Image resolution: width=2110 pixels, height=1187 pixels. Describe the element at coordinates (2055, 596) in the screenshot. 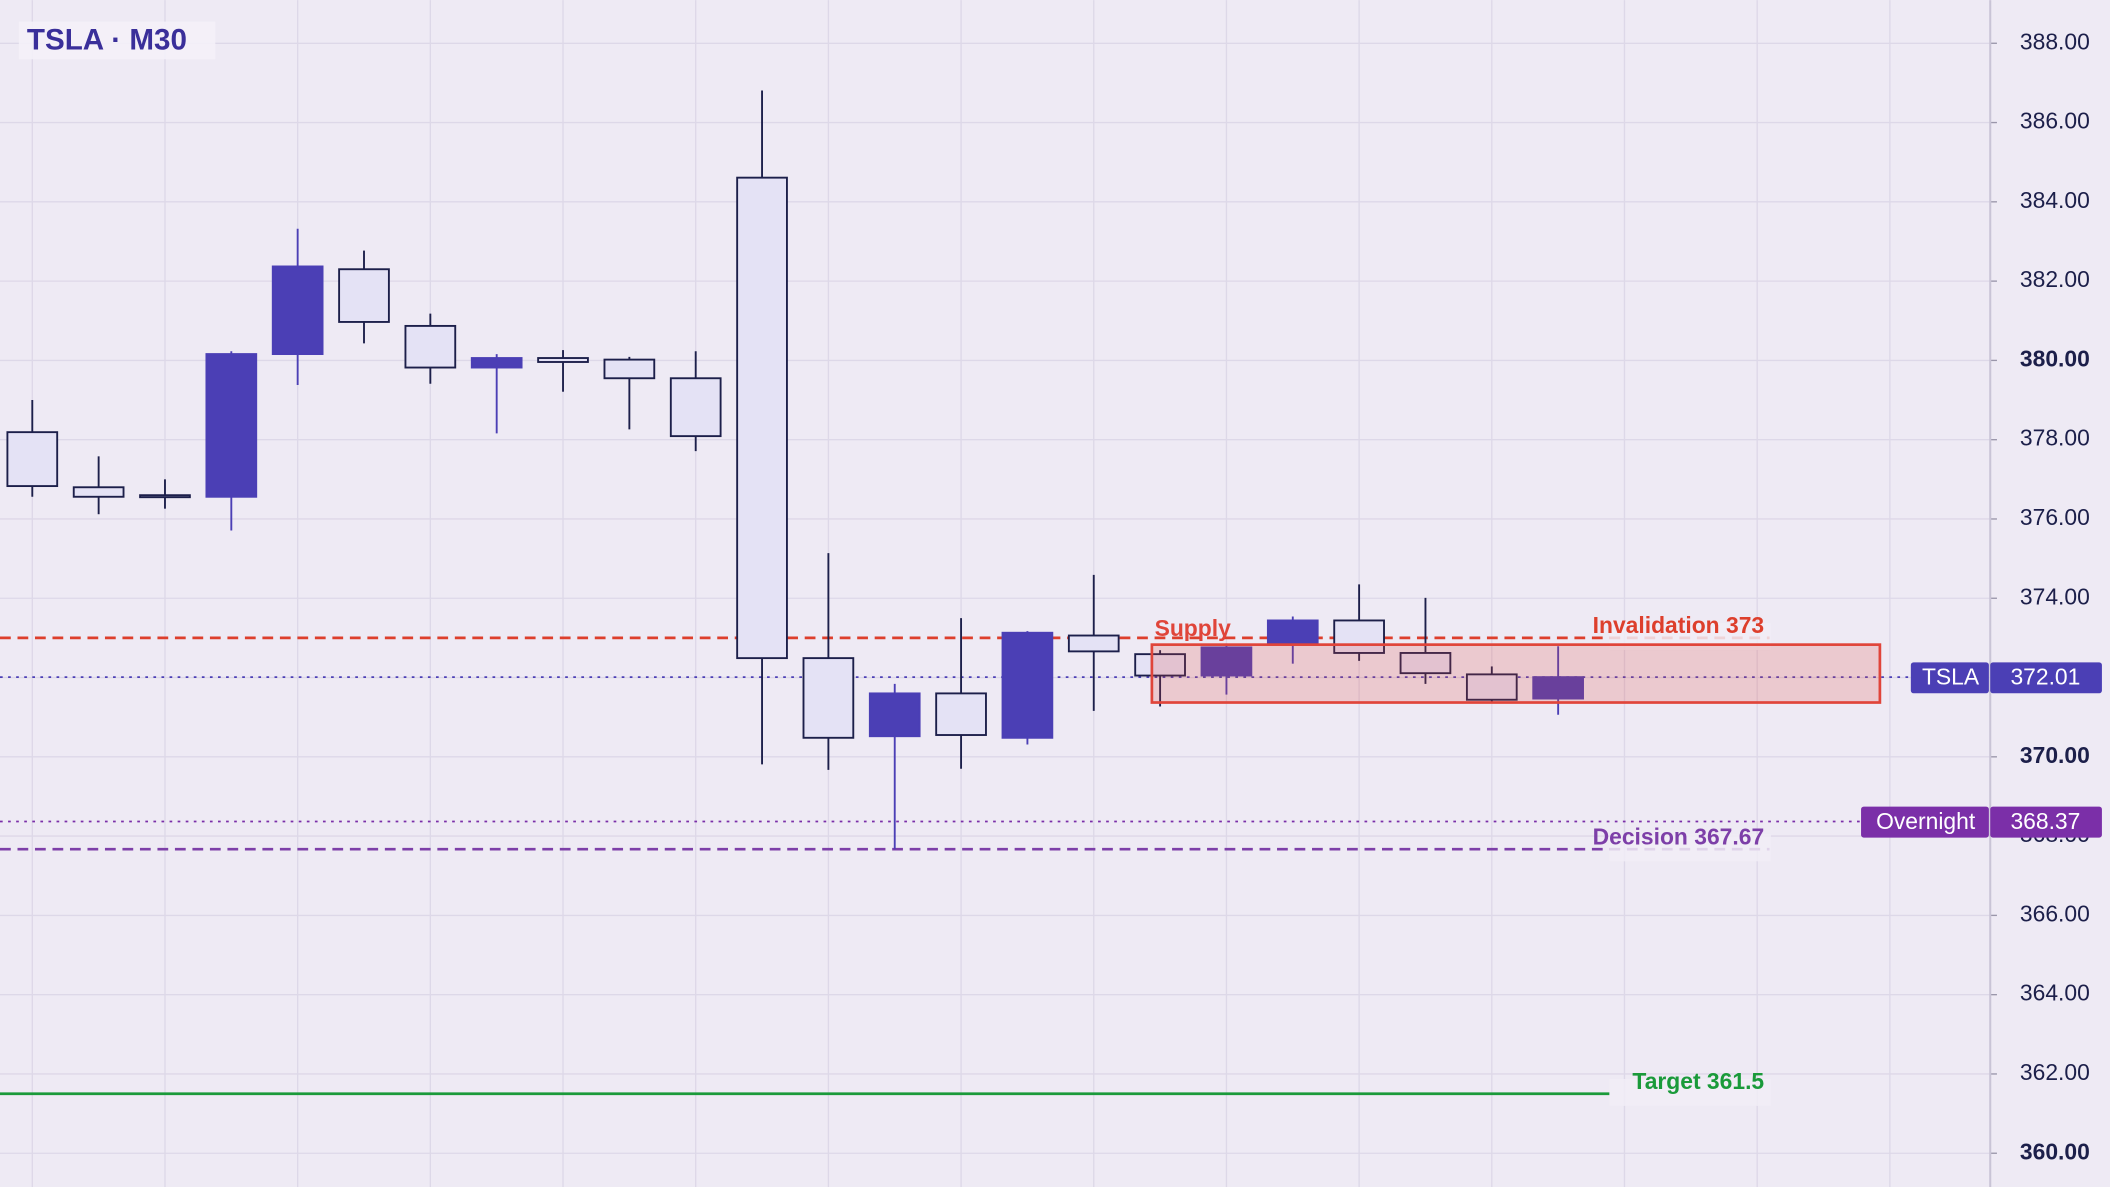

I see `y-tick-label: 374.00` at that location.